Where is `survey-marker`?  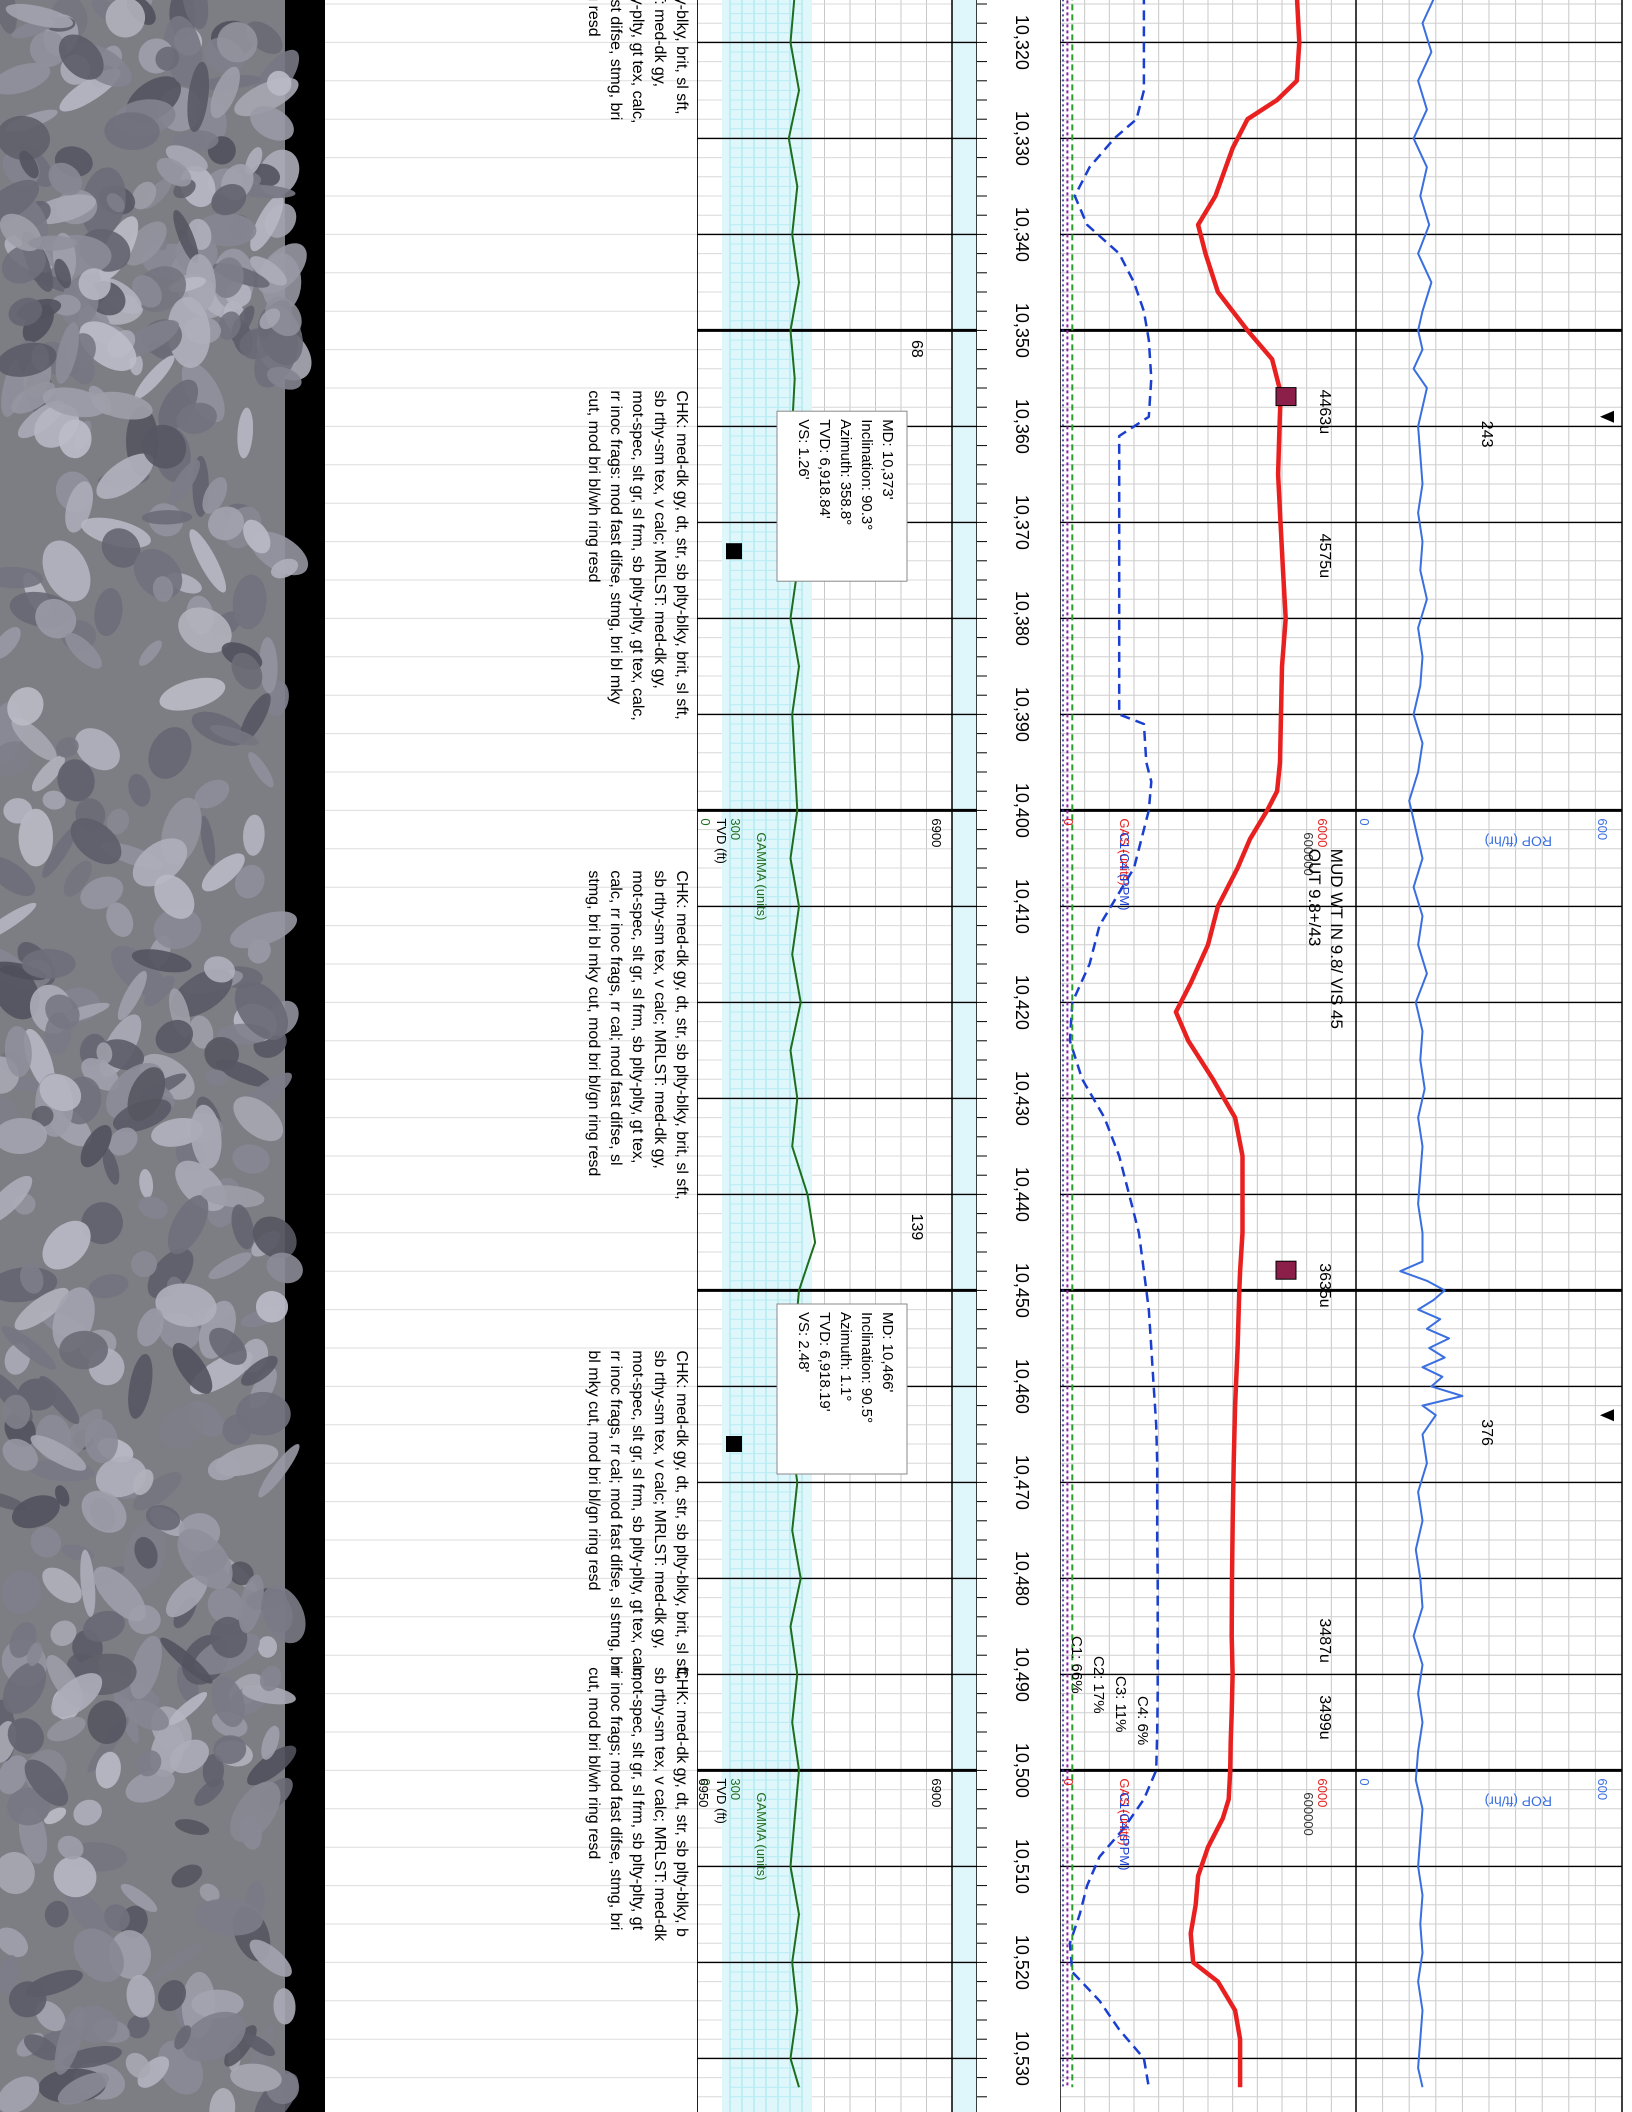 survey-marker is located at coordinates (734, 1444).